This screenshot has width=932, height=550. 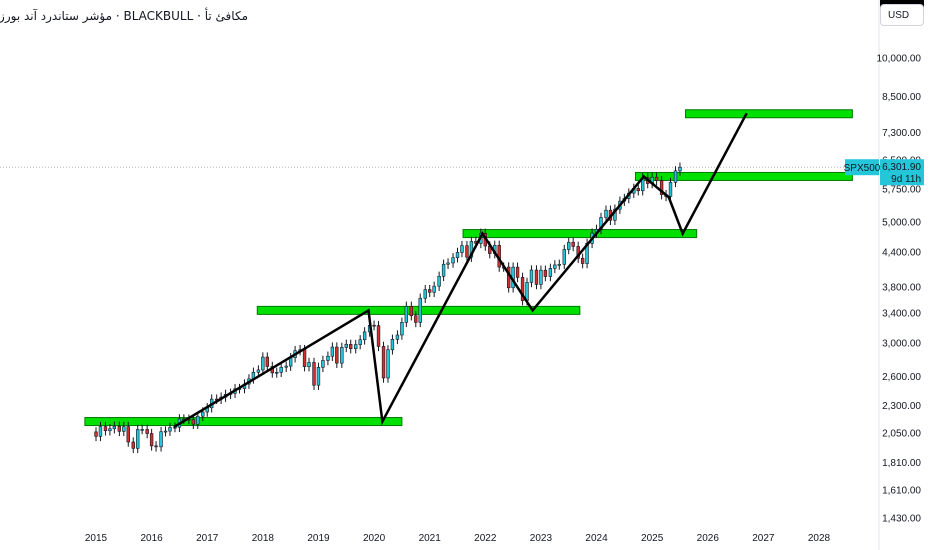 What do you see at coordinates (901, 314) in the screenshot?
I see `y-tick-label: 3,400.00` at bounding box center [901, 314].